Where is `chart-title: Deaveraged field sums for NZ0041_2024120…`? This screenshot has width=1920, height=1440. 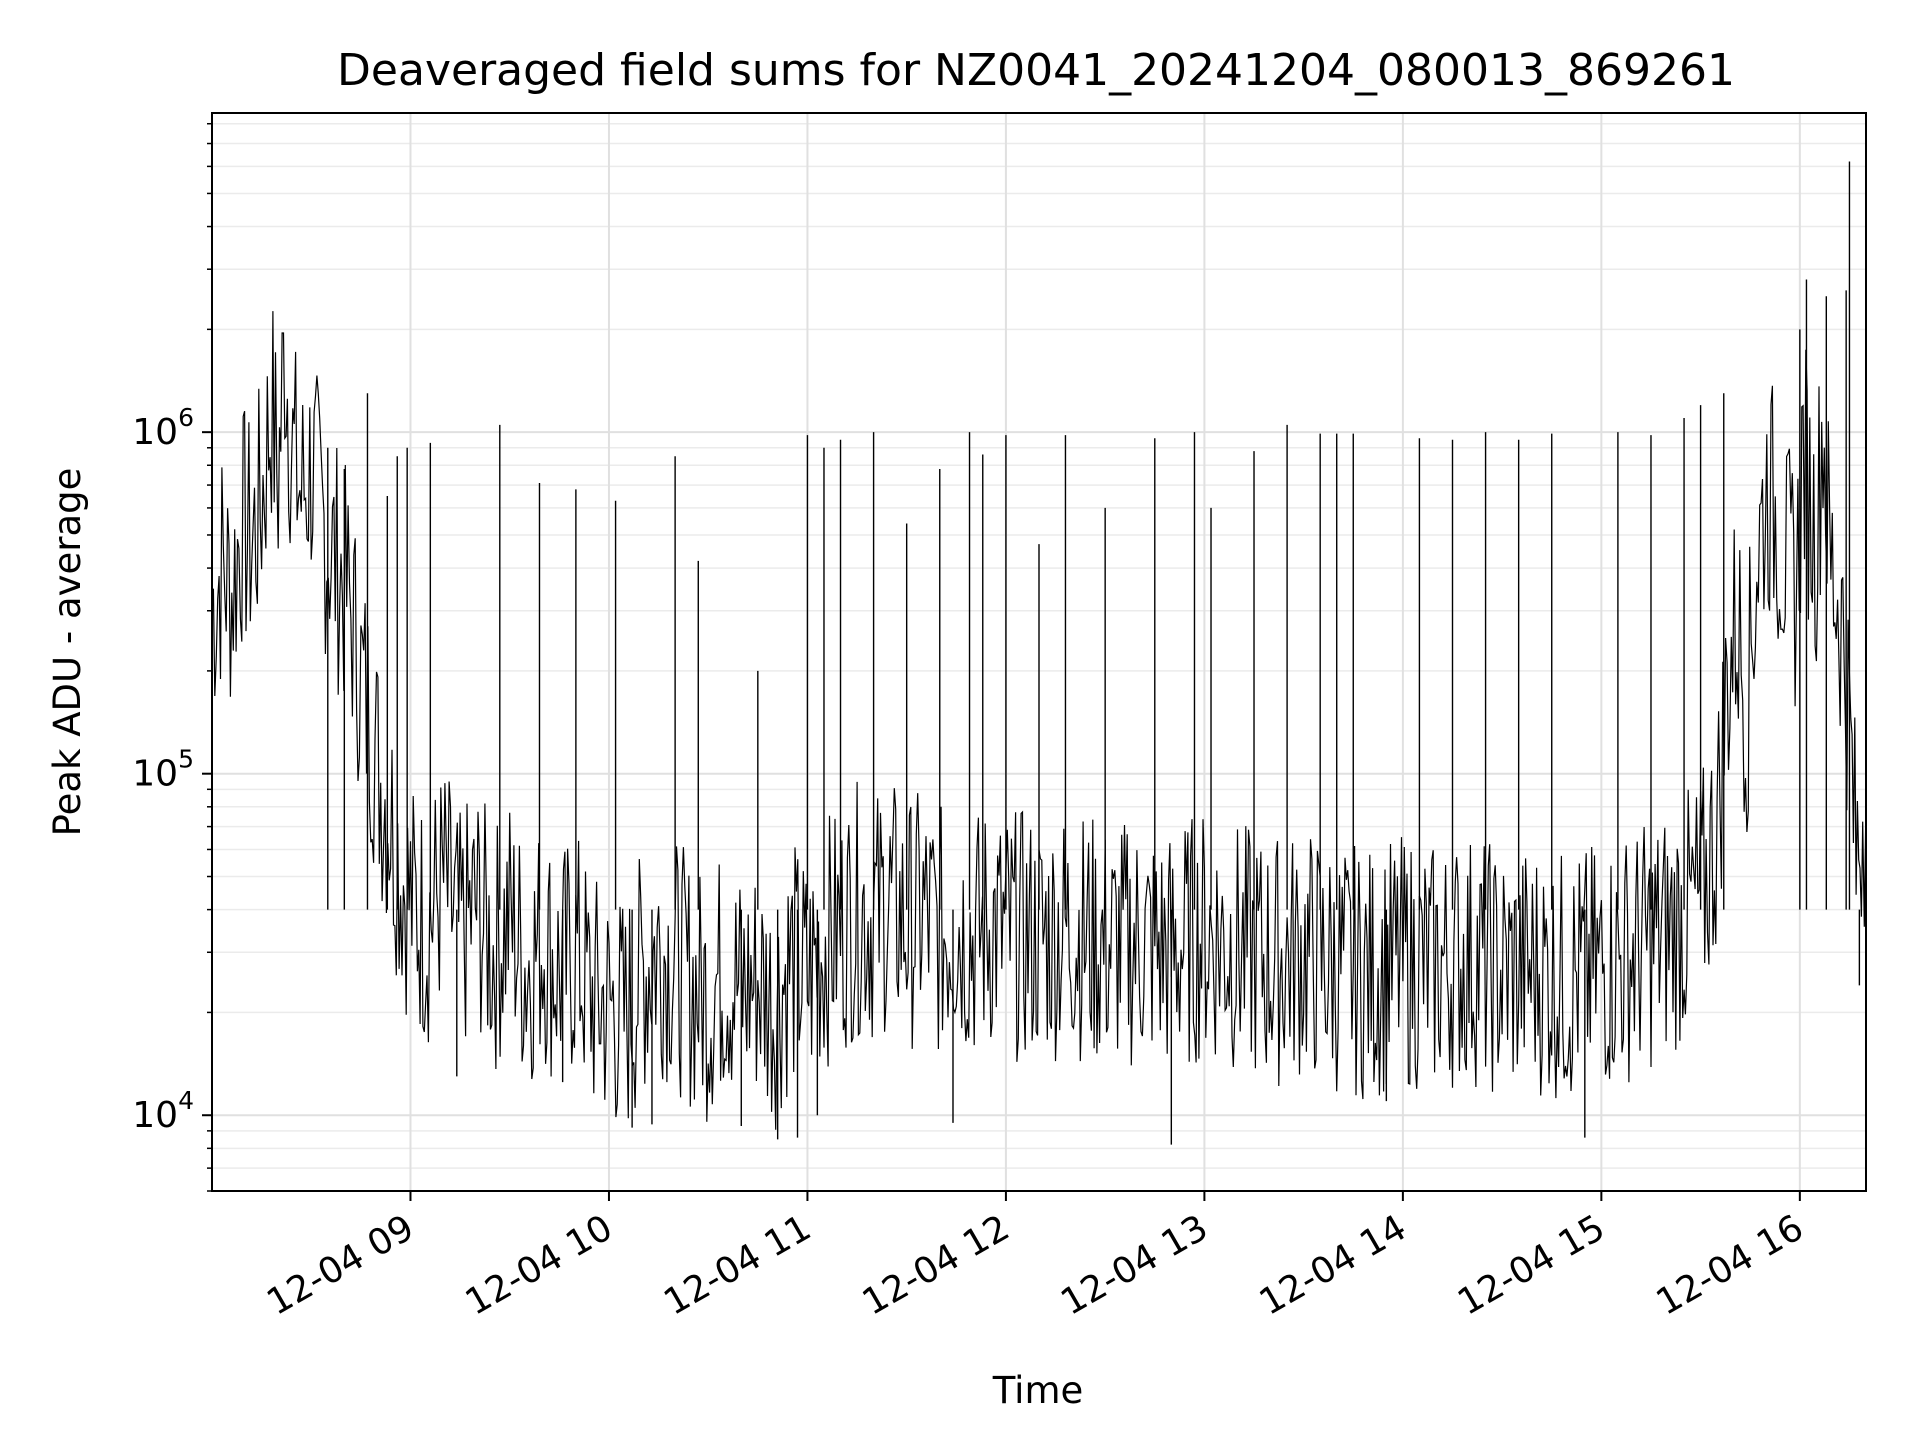 chart-title: Deaveraged field sums for NZ0041_2024120… is located at coordinates (1036, 70).